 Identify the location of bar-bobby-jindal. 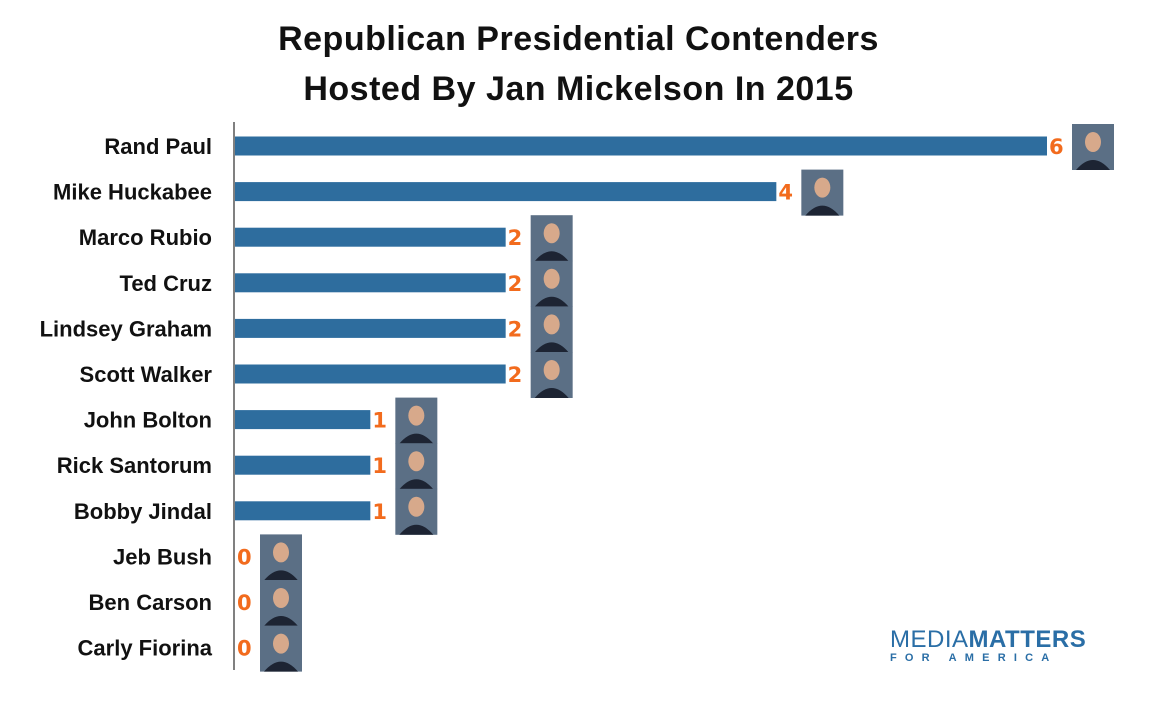
(303, 511).